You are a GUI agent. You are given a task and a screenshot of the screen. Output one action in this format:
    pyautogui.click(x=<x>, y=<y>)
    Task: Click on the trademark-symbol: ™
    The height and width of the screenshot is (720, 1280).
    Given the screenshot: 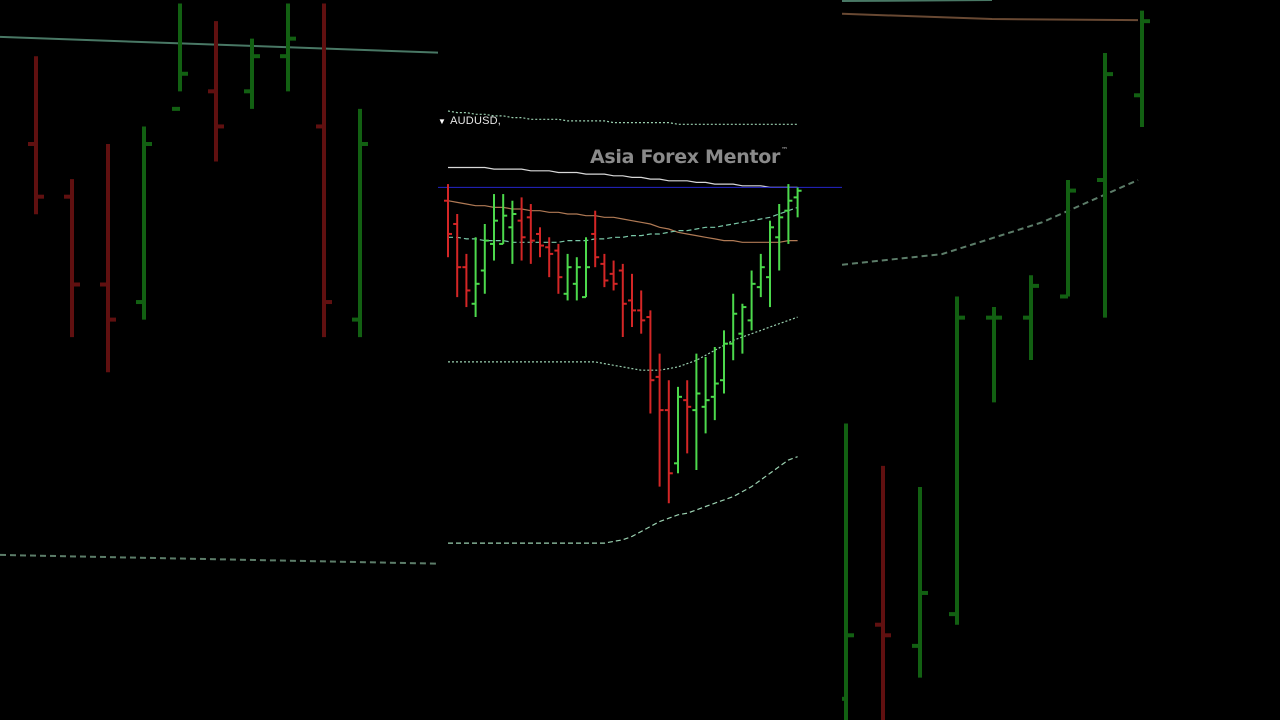 What is the action you would take?
    pyautogui.click(x=784, y=150)
    